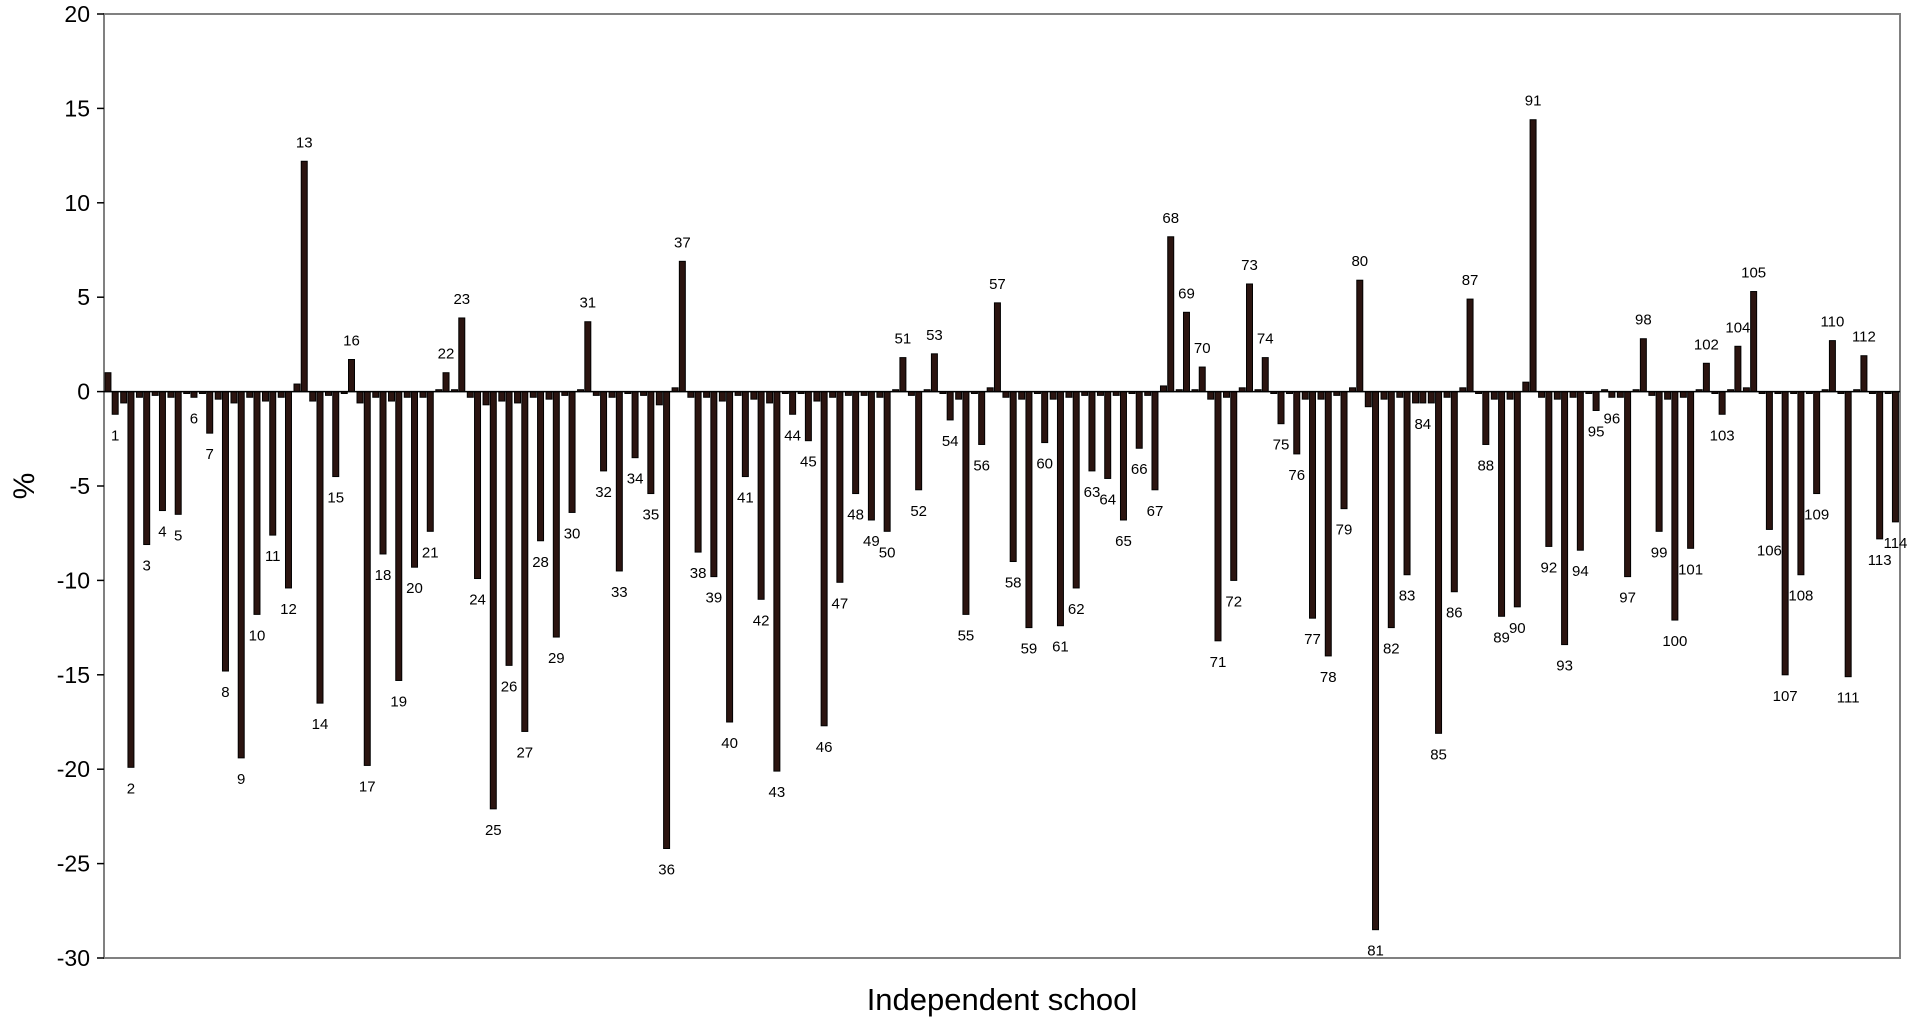 The height and width of the screenshot is (1023, 1914). Describe the element at coordinates (80, 486) in the screenshot. I see `y-axis-ticks: 20 15 10 5 0 -5 -10 -15 -20 -25 -30` at that location.